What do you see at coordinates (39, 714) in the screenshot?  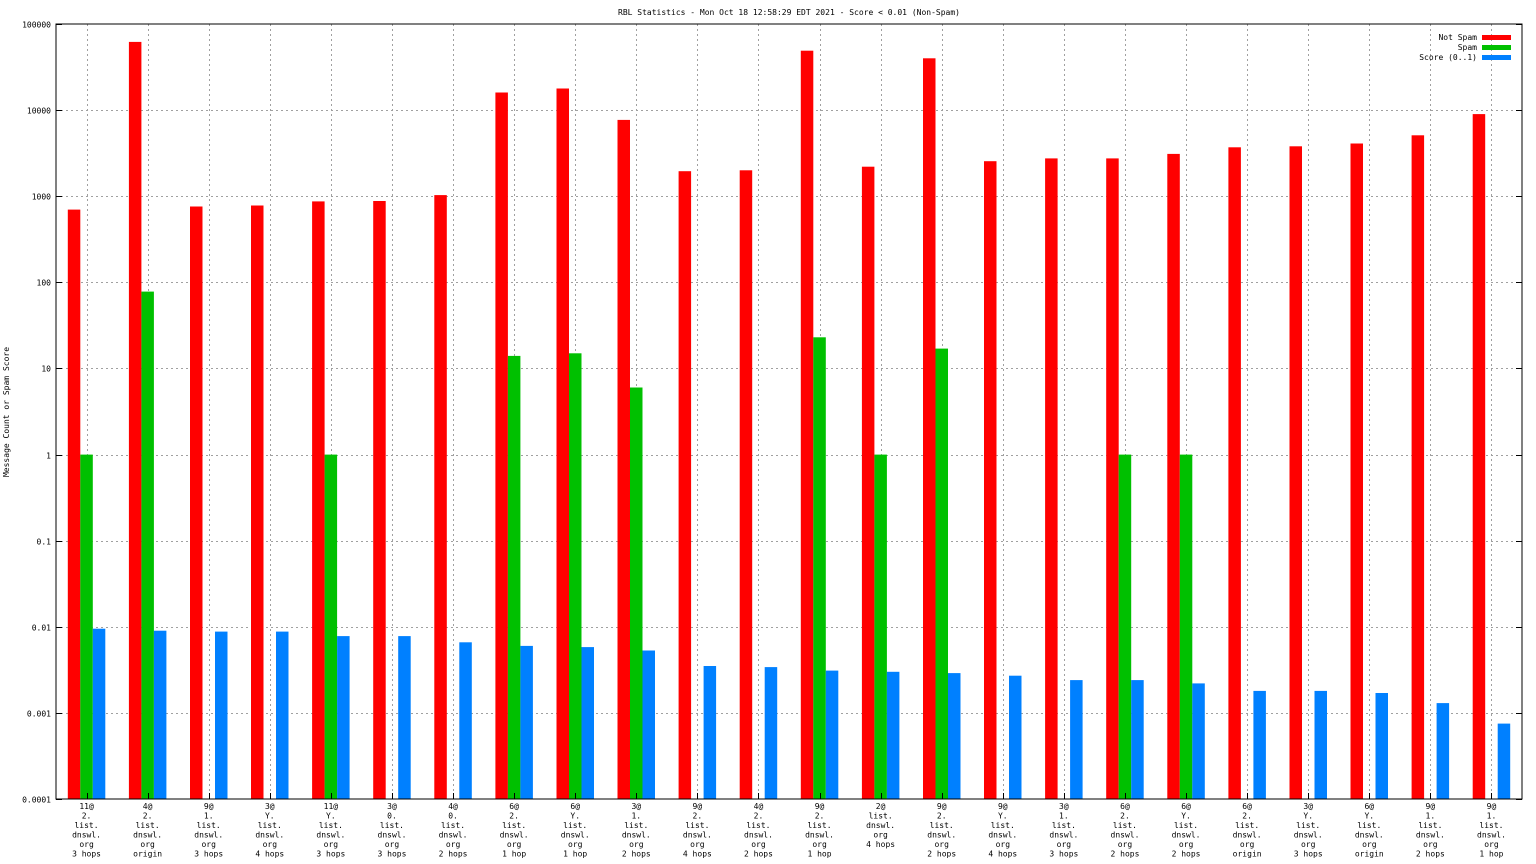 I see `y-tick-label: 0.001` at bounding box center [39, 714].